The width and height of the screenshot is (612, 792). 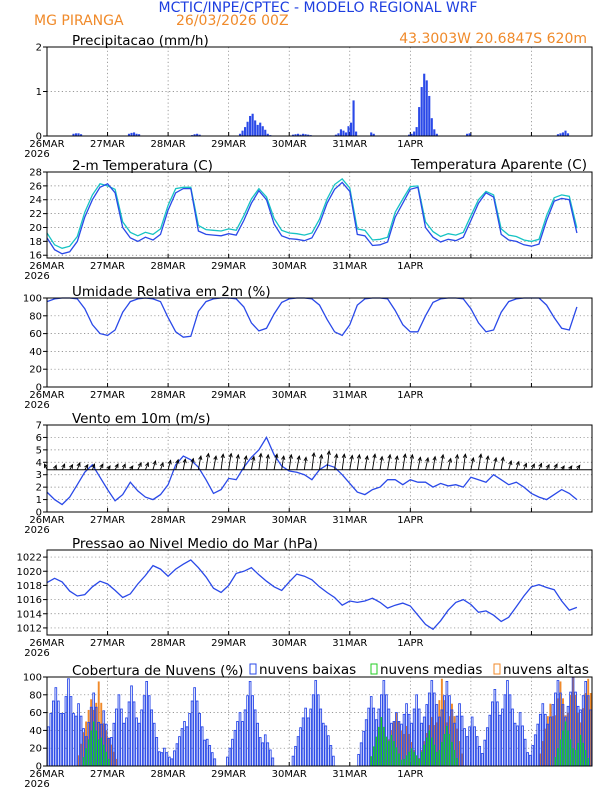 I want to click on y-tick-label: 6, so click(x=39, y=438).